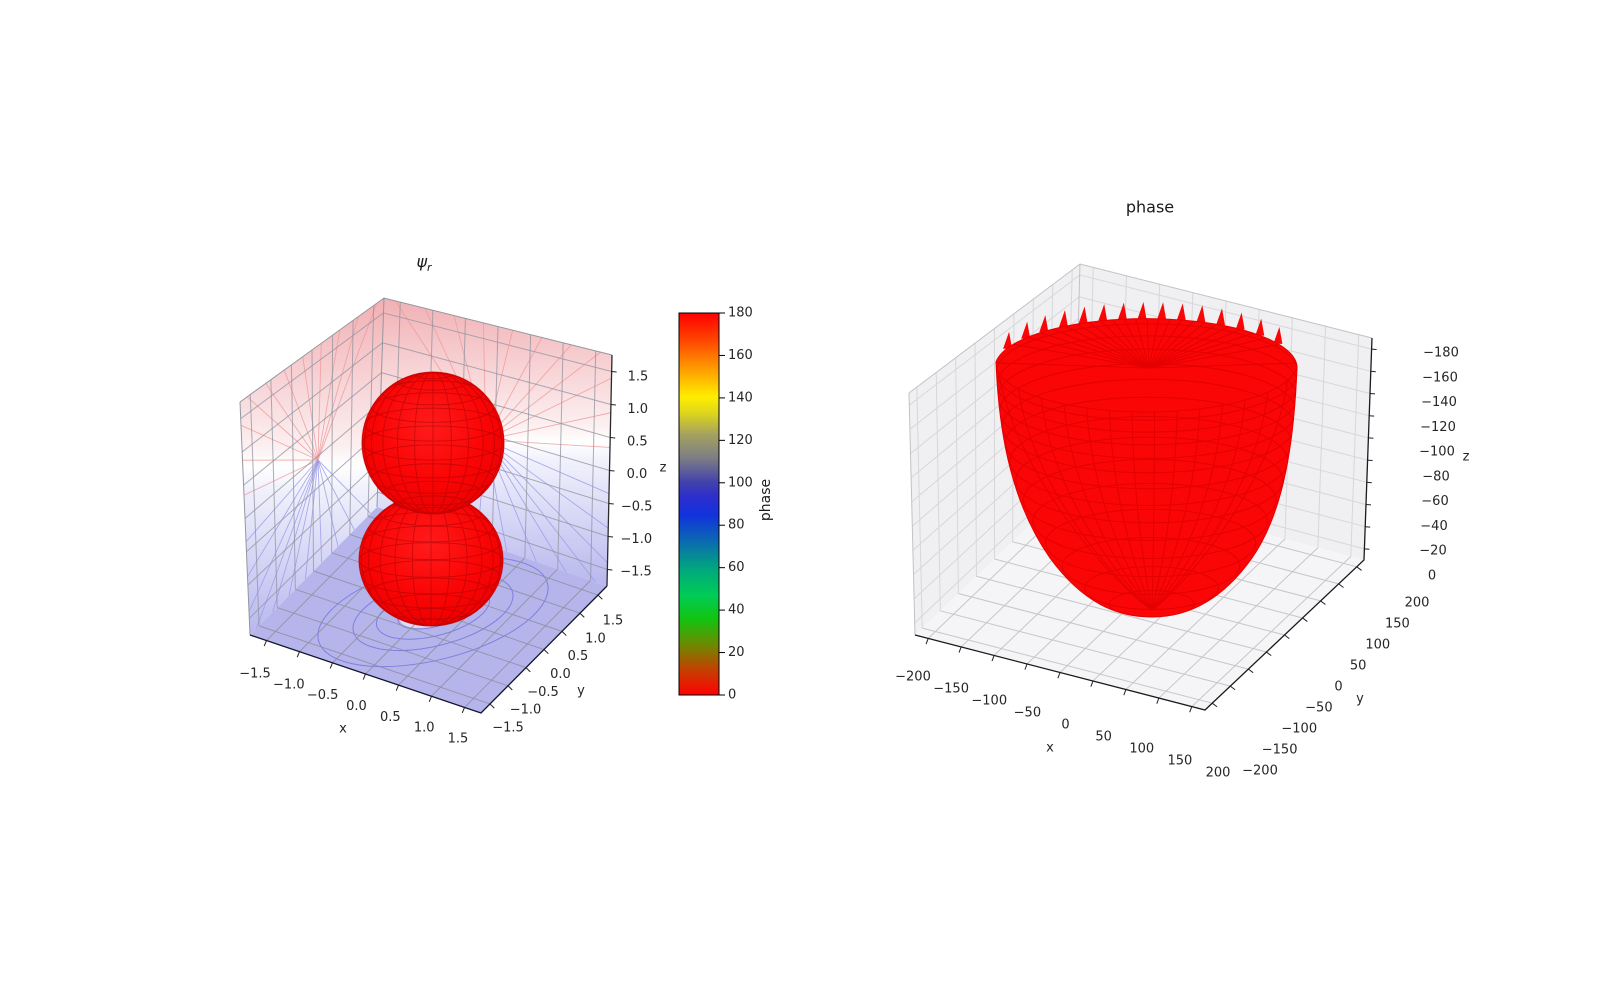 This screenshot has width=1600, height=1000. I want to click on right-x-axis: −200−150−100 −50 0 50 100 150 200 x, so click(1063, 709).